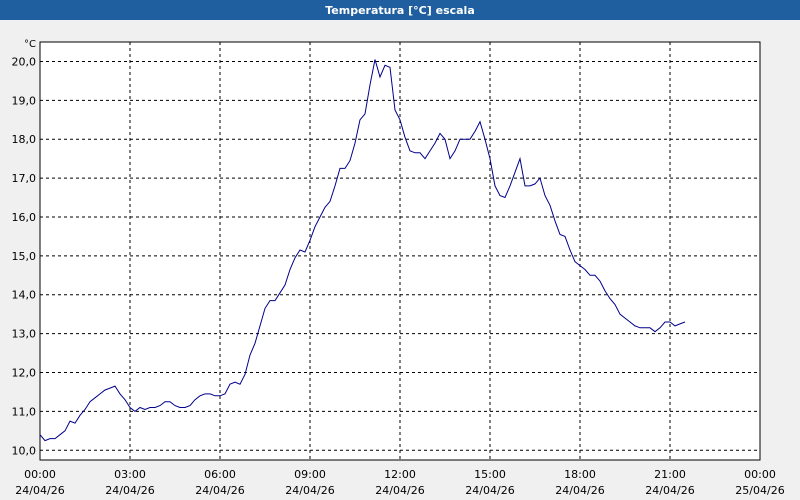 The image size is (800, 500). Describe the element at coordinates (580, 474) in the screenshot. I see `x-tick-label: 18:00` at that location.